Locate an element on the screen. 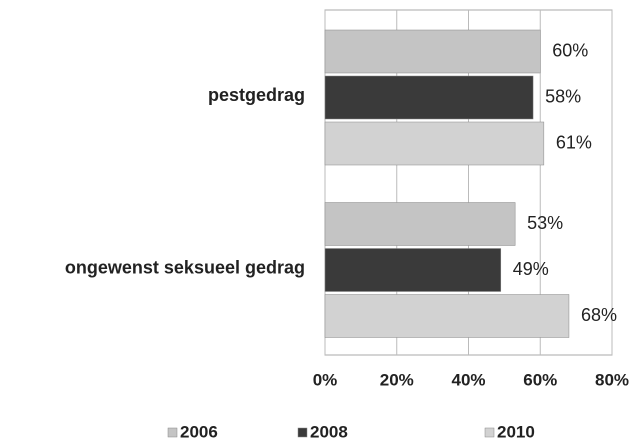  x-tick-label: 20% is located at coordinates (397, 379).